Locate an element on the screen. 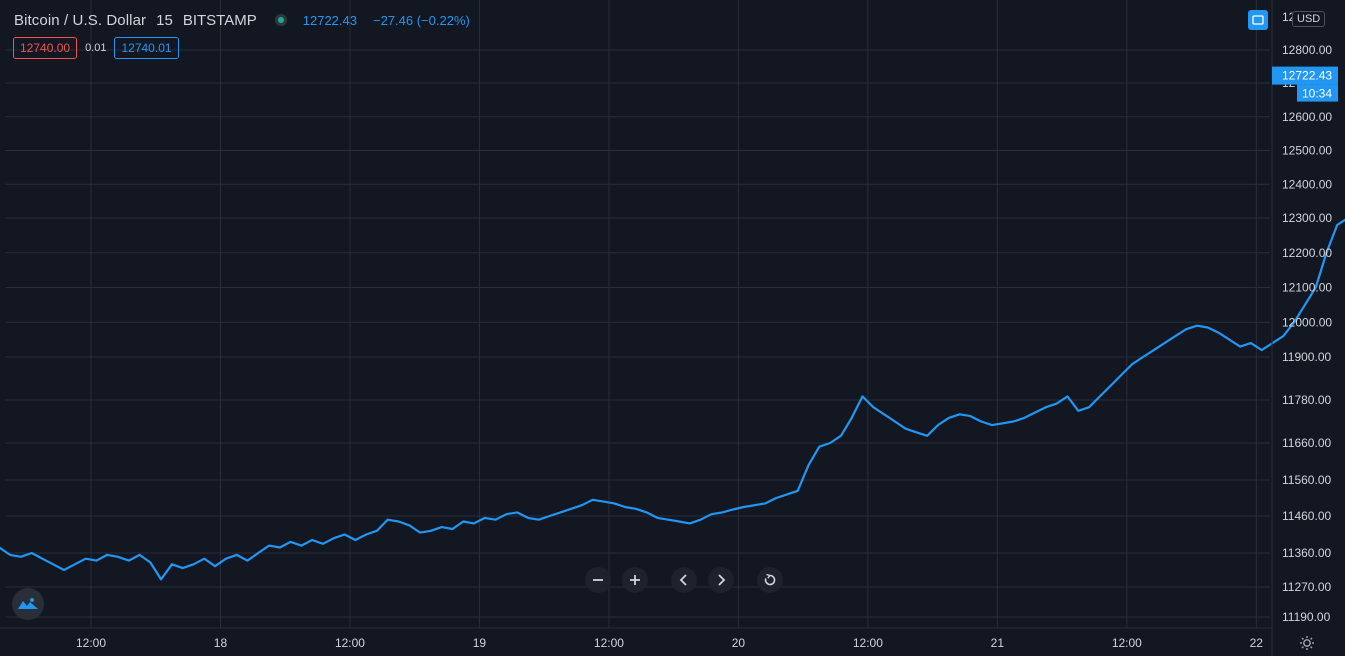 This screenshot has height=656, width=1345. x-tick-label: 21 is located at coordinates (998, 643).